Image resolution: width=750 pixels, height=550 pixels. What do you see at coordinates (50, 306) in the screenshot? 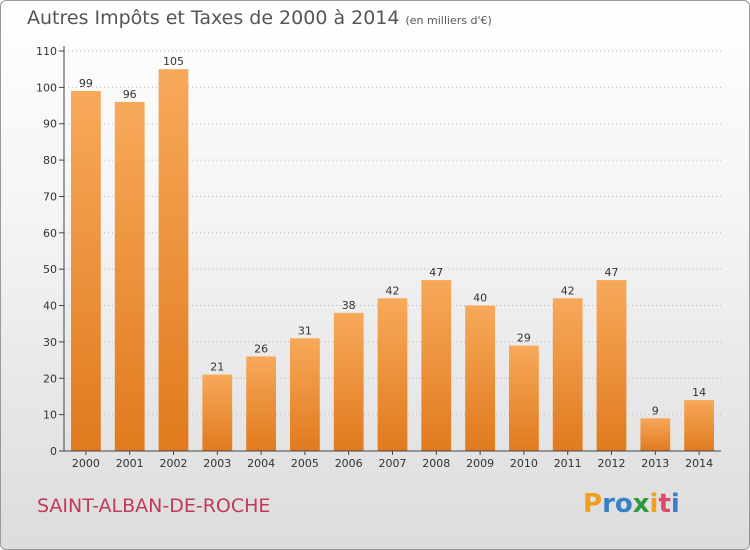
I see `y-tick-label: 40` at bounding box center [50, 306].